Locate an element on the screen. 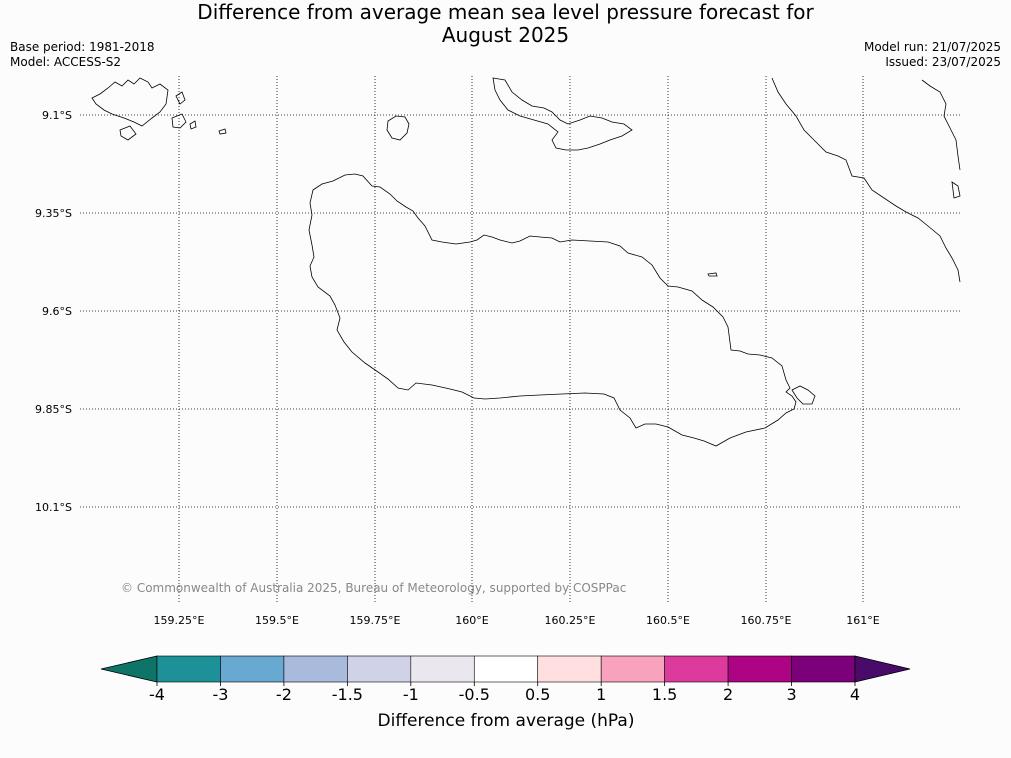  lon-label: 160.25°E is located at coordinates (570, 620).